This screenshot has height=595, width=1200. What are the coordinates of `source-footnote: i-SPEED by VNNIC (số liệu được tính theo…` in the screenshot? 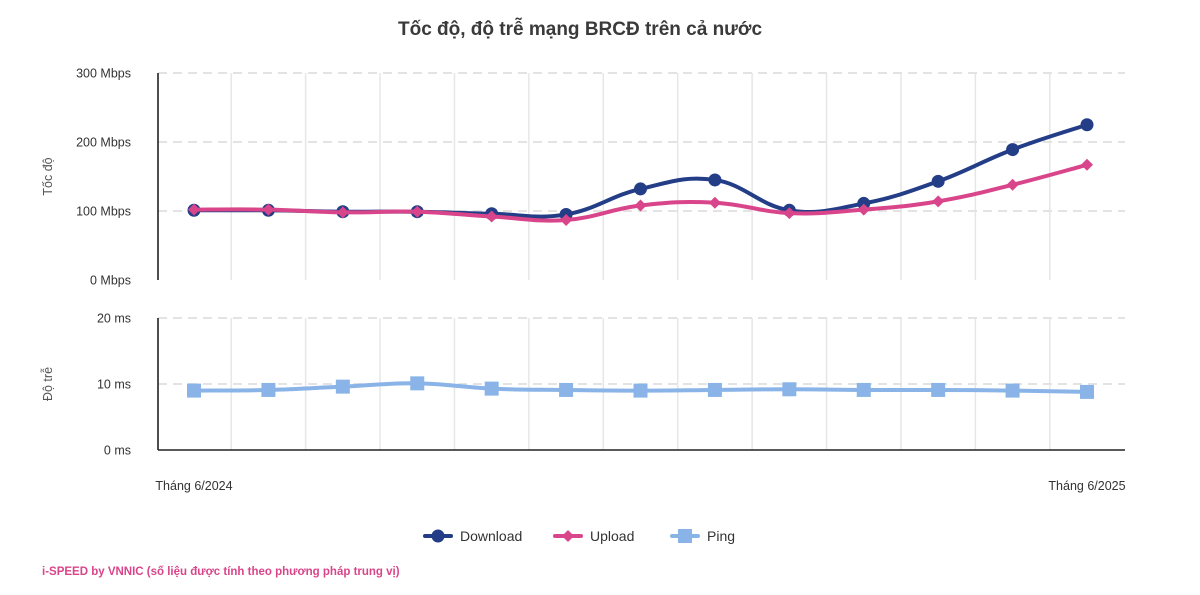 It's located at (221, 572).